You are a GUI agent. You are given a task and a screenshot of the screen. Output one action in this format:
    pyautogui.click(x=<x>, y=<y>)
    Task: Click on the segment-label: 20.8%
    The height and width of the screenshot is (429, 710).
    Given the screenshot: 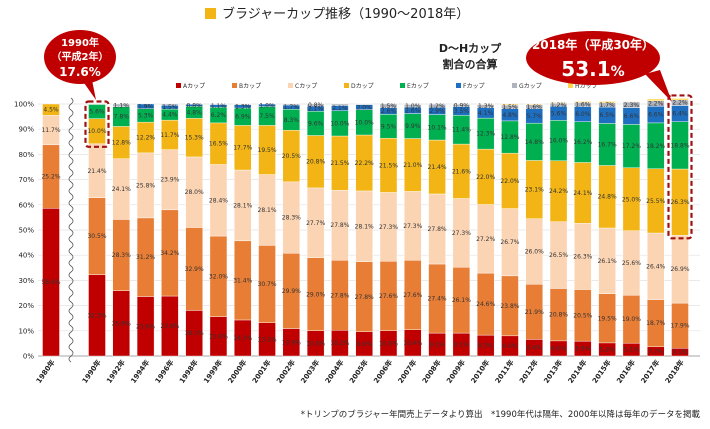 What is the action you would take?
    pyautogui.click(x=315, y=162)
    